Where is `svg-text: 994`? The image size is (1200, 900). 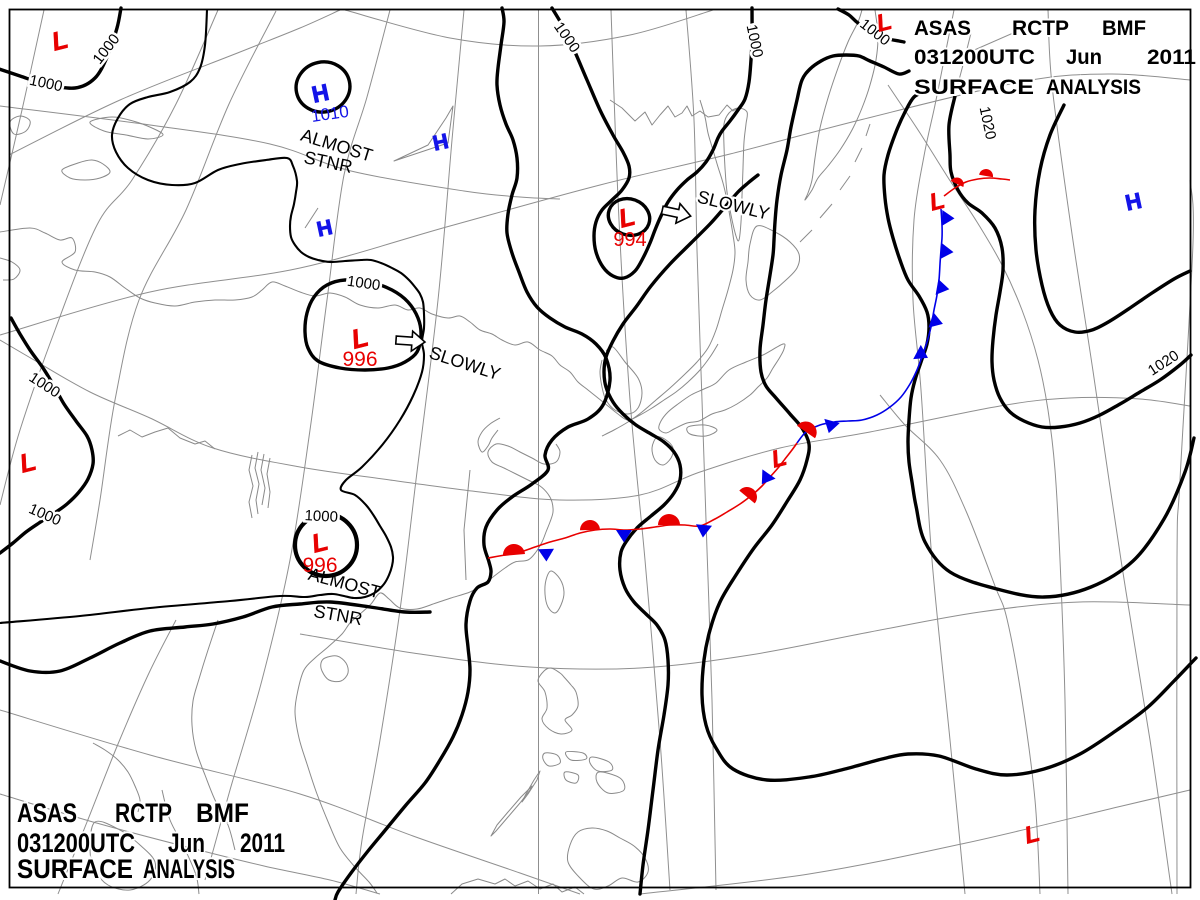
svg-text: 994 is located at coordinates (629, 240).